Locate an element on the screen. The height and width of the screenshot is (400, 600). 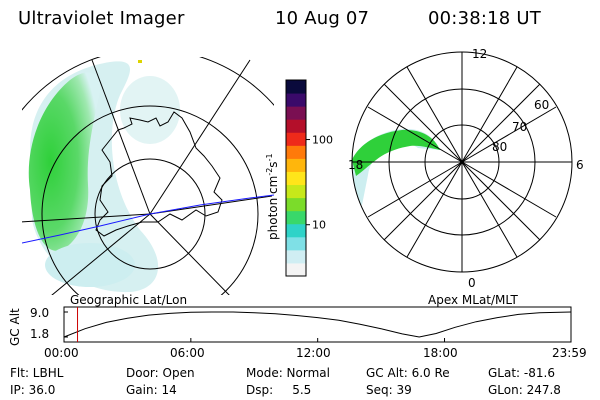
coastline is located at coordinates (159, 174).